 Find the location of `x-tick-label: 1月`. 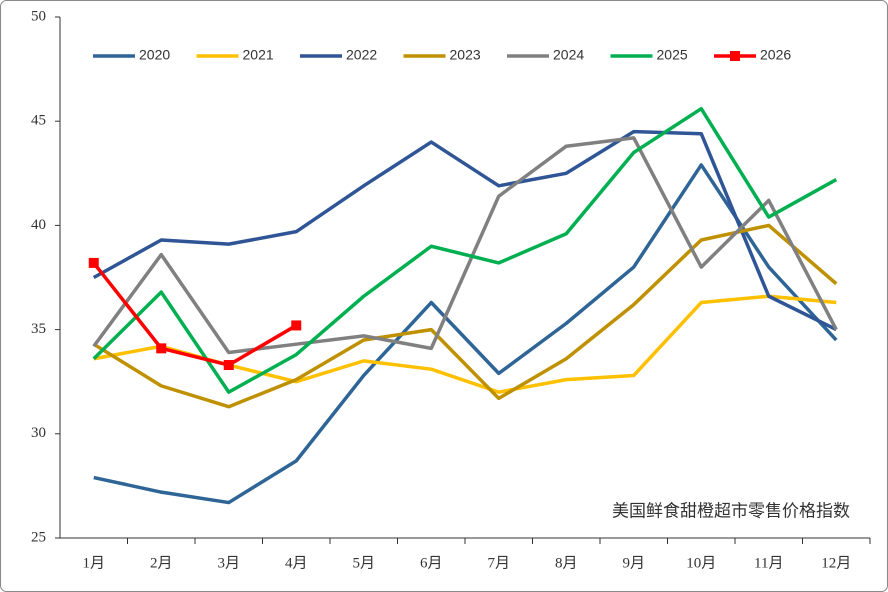

x-tick-label: 1月 is located at coordinates (93, 563).